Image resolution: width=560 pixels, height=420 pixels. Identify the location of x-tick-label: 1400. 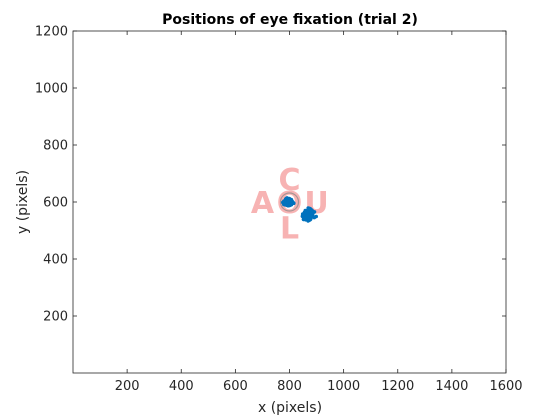
(451, 386).